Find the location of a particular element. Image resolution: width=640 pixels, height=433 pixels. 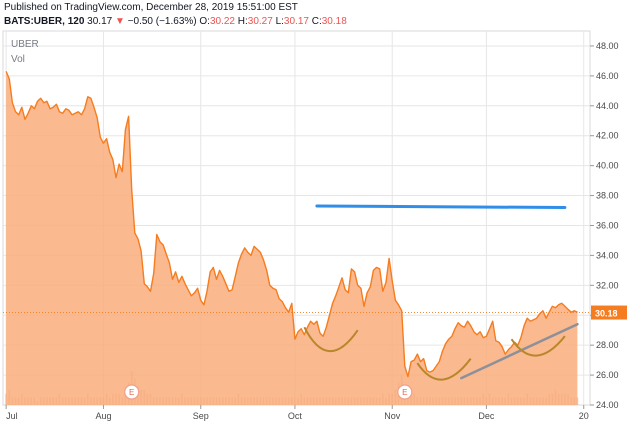

time-tick-label: 20 is located at coordinates (584, 416).